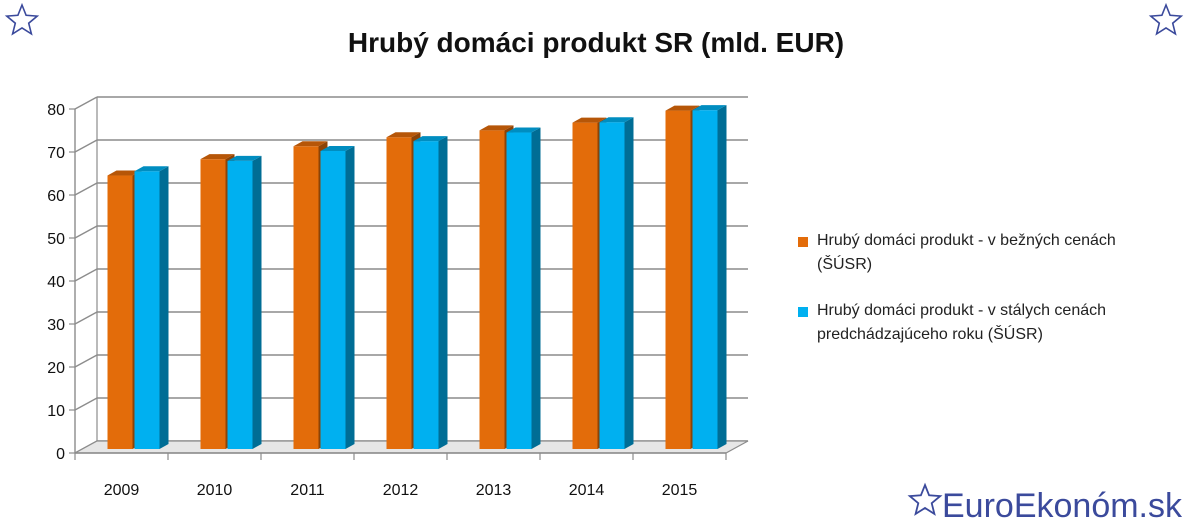 The height and width of the screenshot is (527, 1192). Describe the element at coordinates (307, 490) in the screenshot. I see `x-tick-label: 2011` at that location.